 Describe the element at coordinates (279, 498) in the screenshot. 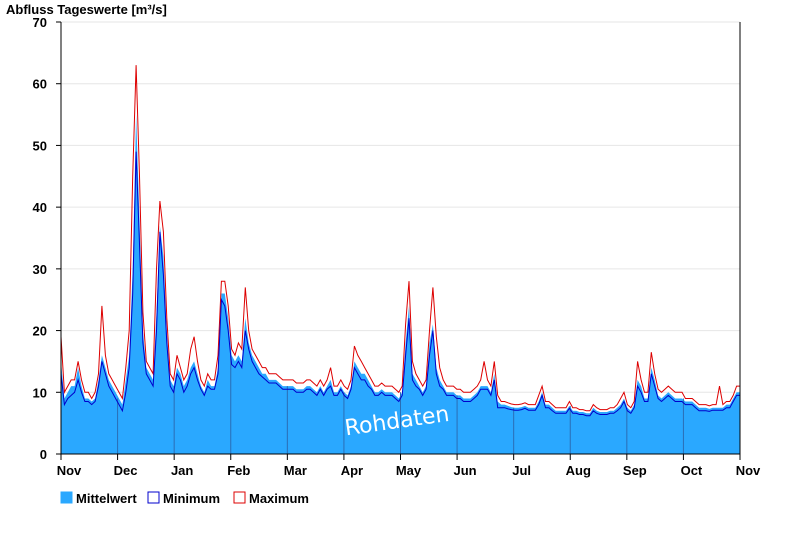

I see `legend-label-maximum: Maximum` at that location.